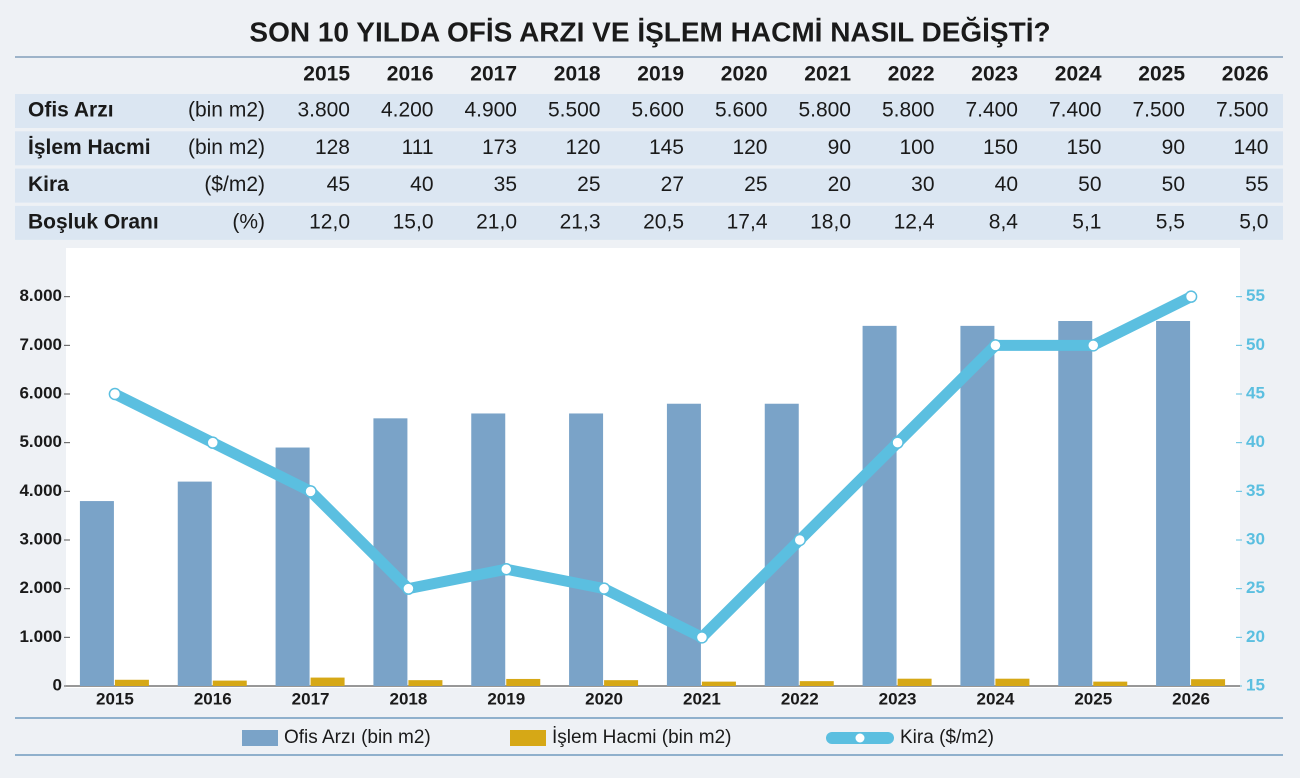 Image resolution: width=1300 pixels, height=778 pixels. What do you see at coordinates (641, 737) in the screenshot?
I see `legend-label: İşlem Hacmi (bin m2)` at bounding box center [641, 737].